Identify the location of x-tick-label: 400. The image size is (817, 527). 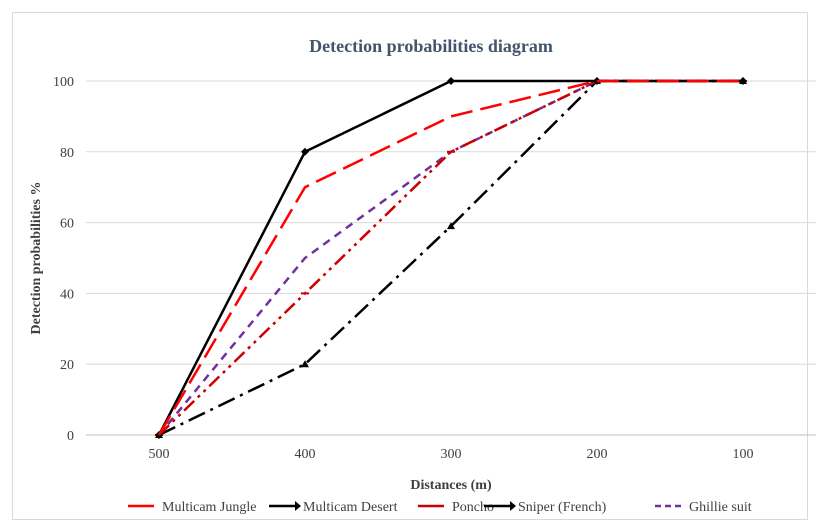
(305, 454).